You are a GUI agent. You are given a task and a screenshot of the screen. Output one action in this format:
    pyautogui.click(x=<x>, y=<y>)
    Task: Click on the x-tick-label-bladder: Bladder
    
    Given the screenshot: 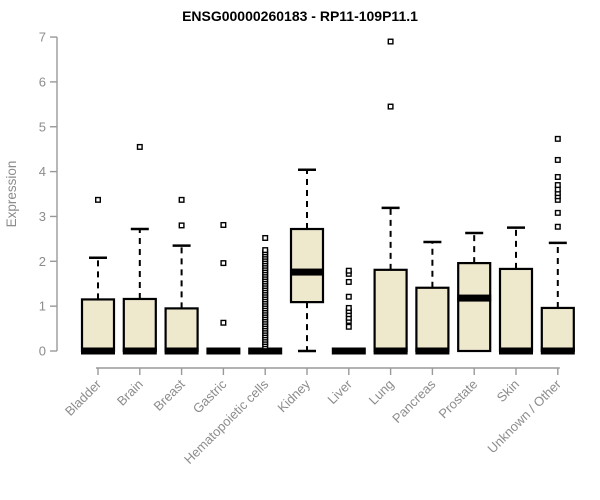 What is the action you would take?
    pyautogui.click(x=83, y=397)
    